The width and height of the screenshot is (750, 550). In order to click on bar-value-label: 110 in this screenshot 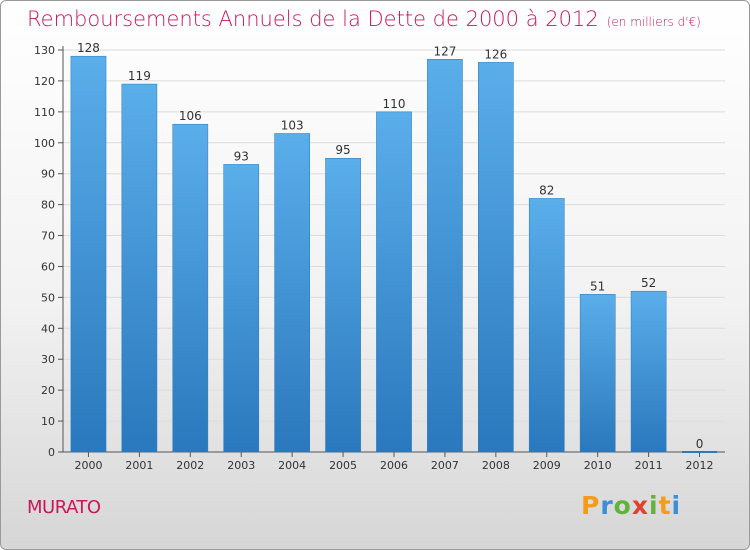, I will do `click(394, 104)`.